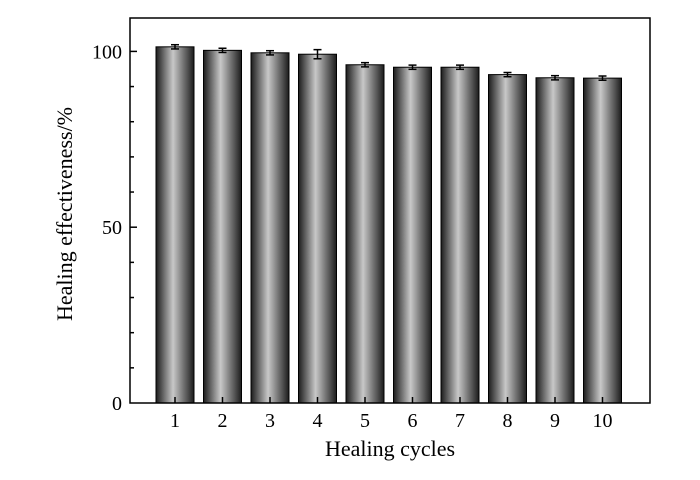 This screenshot has height=480, width=700. What do you see at coordinates (117, 404) in the screenshot?
I see `y-tick-label-0: 0` at bounding box center [117, 404].